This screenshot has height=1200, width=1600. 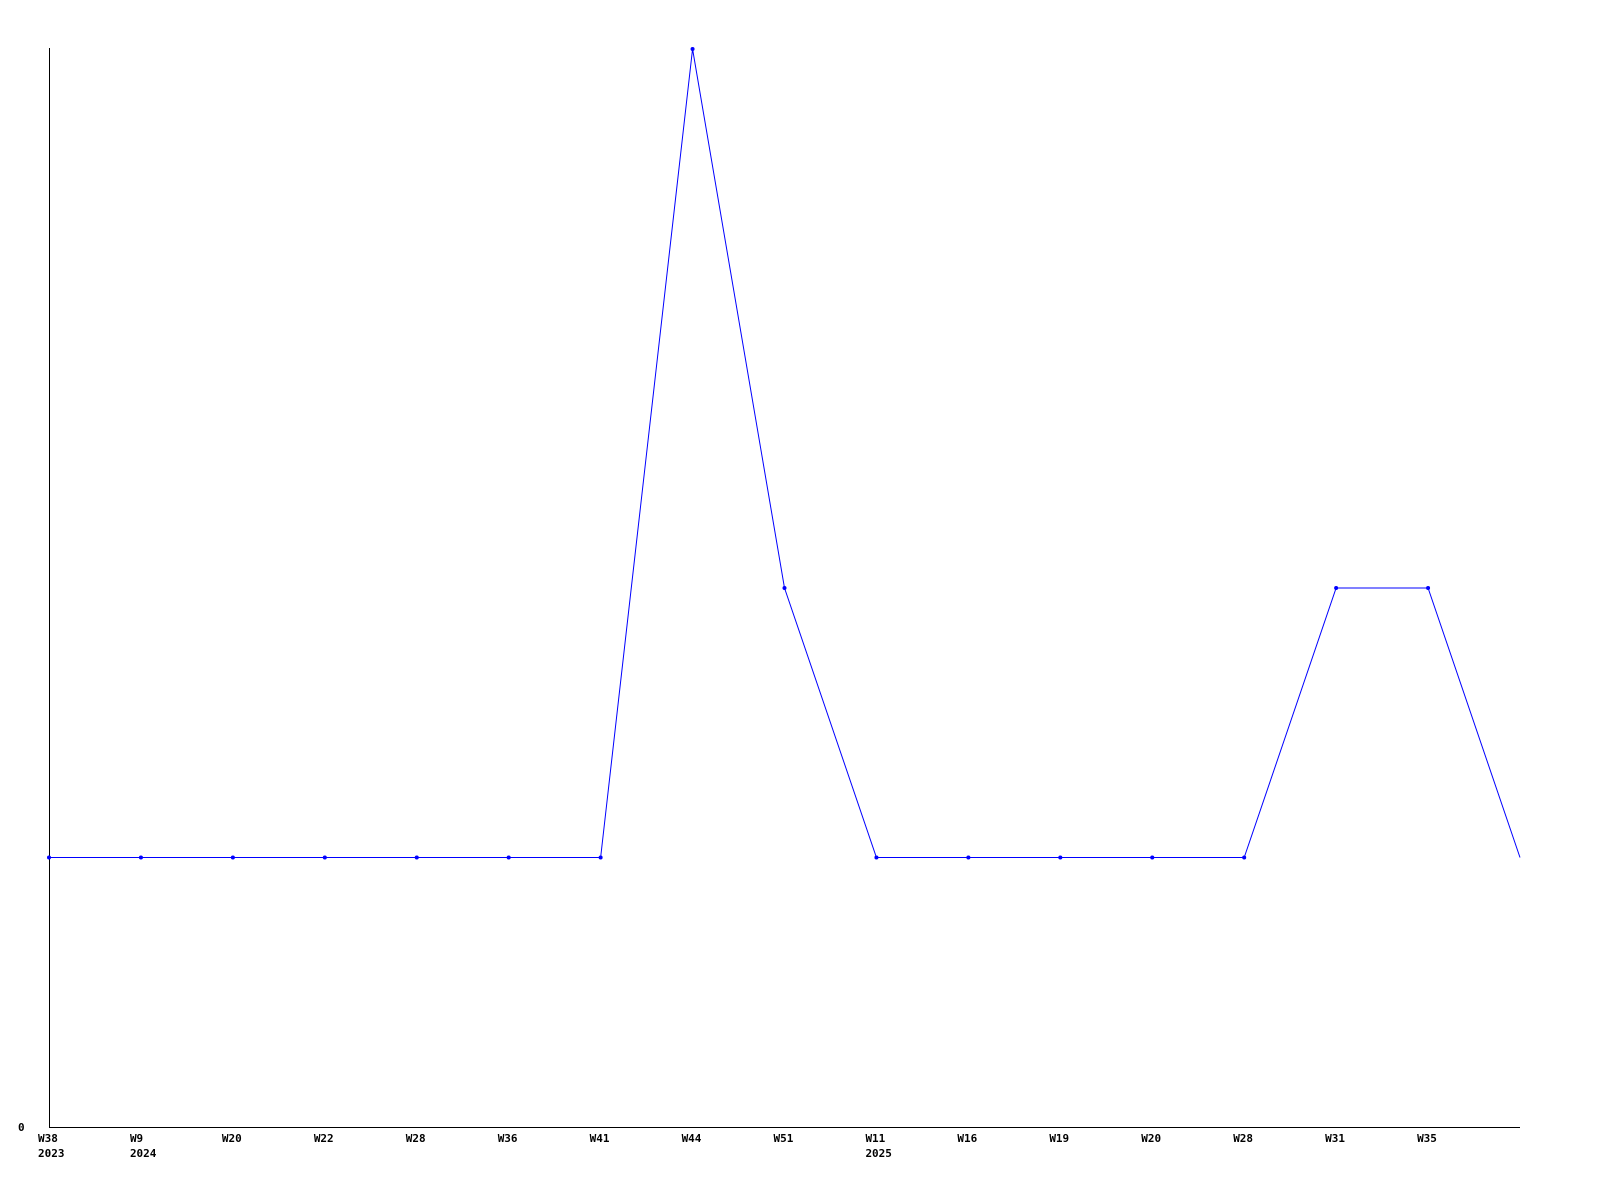 I want to click on x-tick-label: W11, so click(x=875, y=1138).